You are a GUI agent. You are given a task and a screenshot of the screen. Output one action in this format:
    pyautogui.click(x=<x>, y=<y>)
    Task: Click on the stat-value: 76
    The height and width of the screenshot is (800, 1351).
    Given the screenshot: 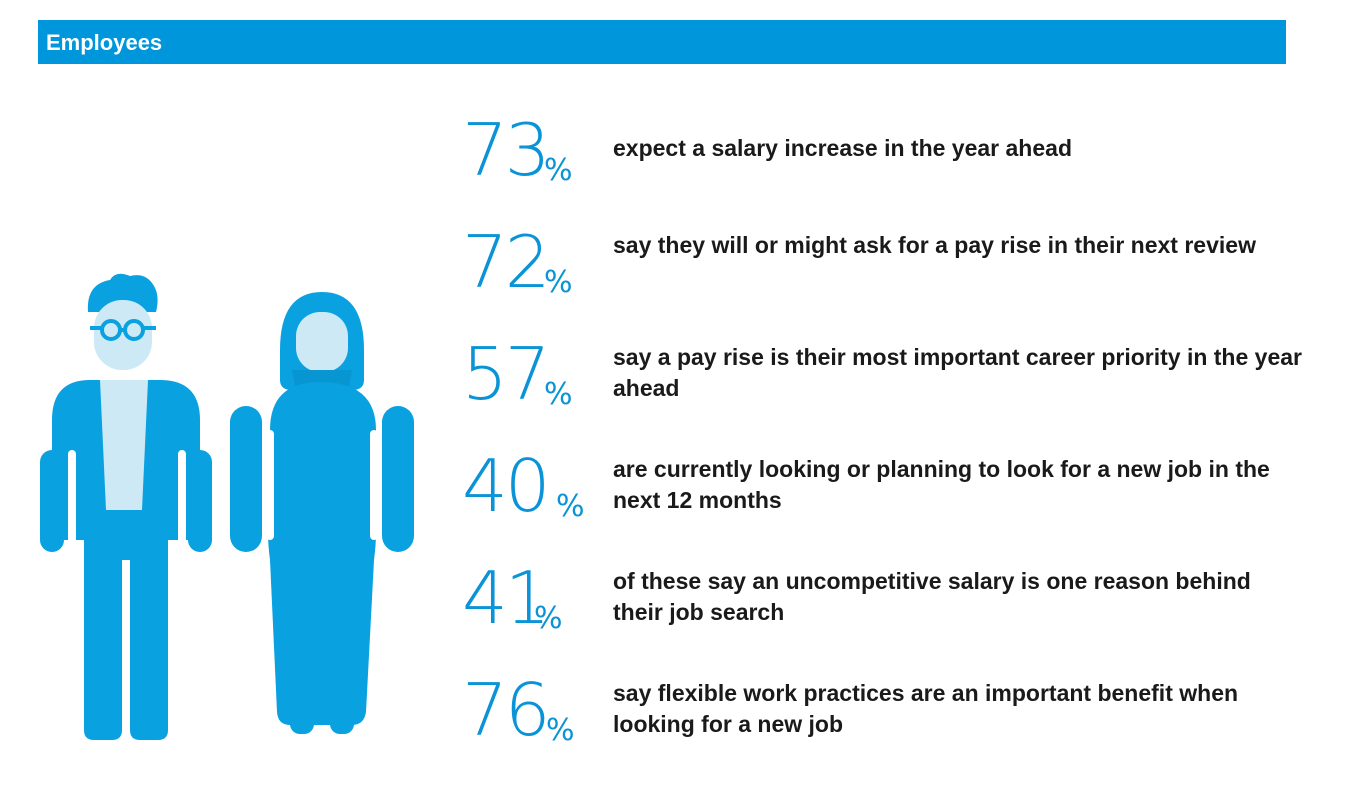 What is the action you would take?
    pyautogui.click(x=506, y=710)
    